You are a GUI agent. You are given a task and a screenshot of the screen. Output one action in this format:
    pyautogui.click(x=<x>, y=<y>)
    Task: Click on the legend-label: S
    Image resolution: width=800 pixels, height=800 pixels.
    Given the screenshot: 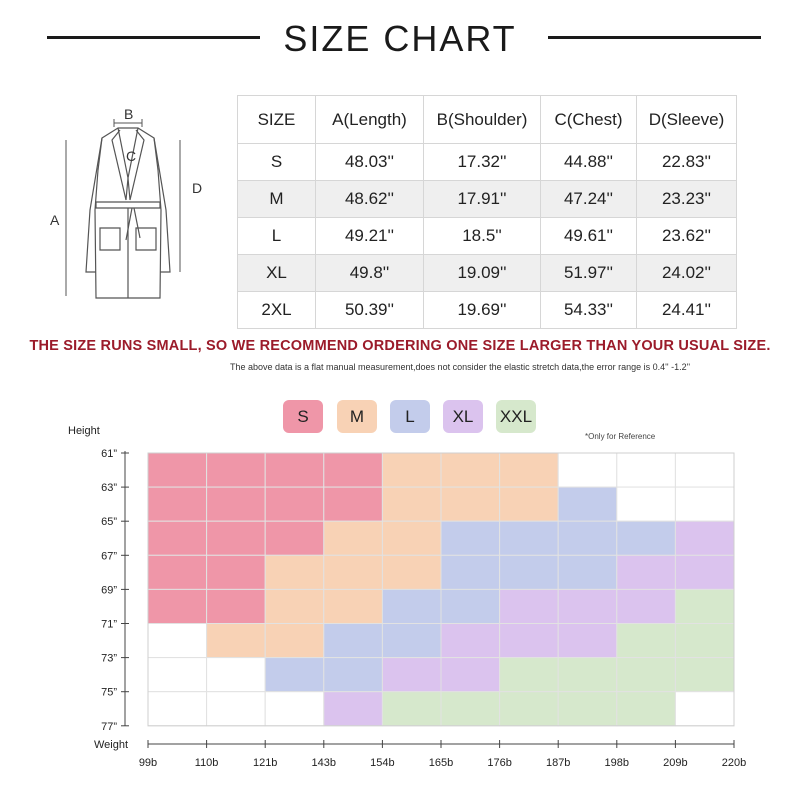 What is the action you would take?
    pyautogui.click(x=303, y=416)
    